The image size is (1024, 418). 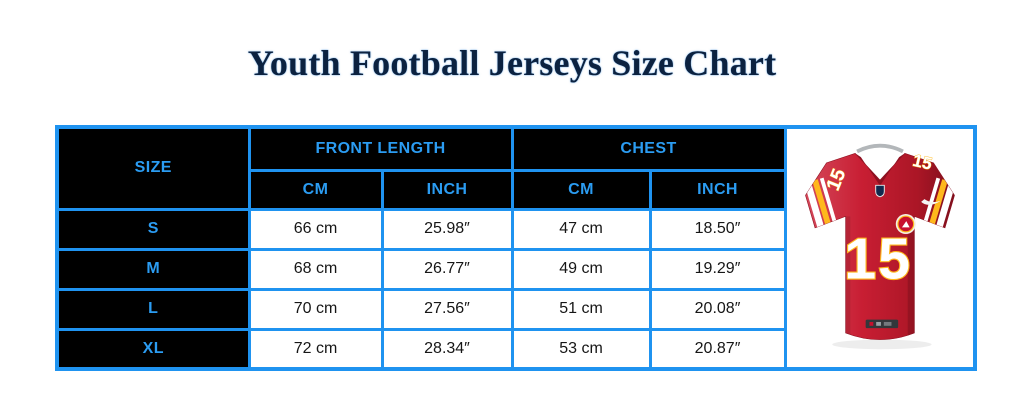 What do you see at coordinates (153, 349) in the screenshot?
I see `size-label-xl: XL` at bounding box center [153, 349].